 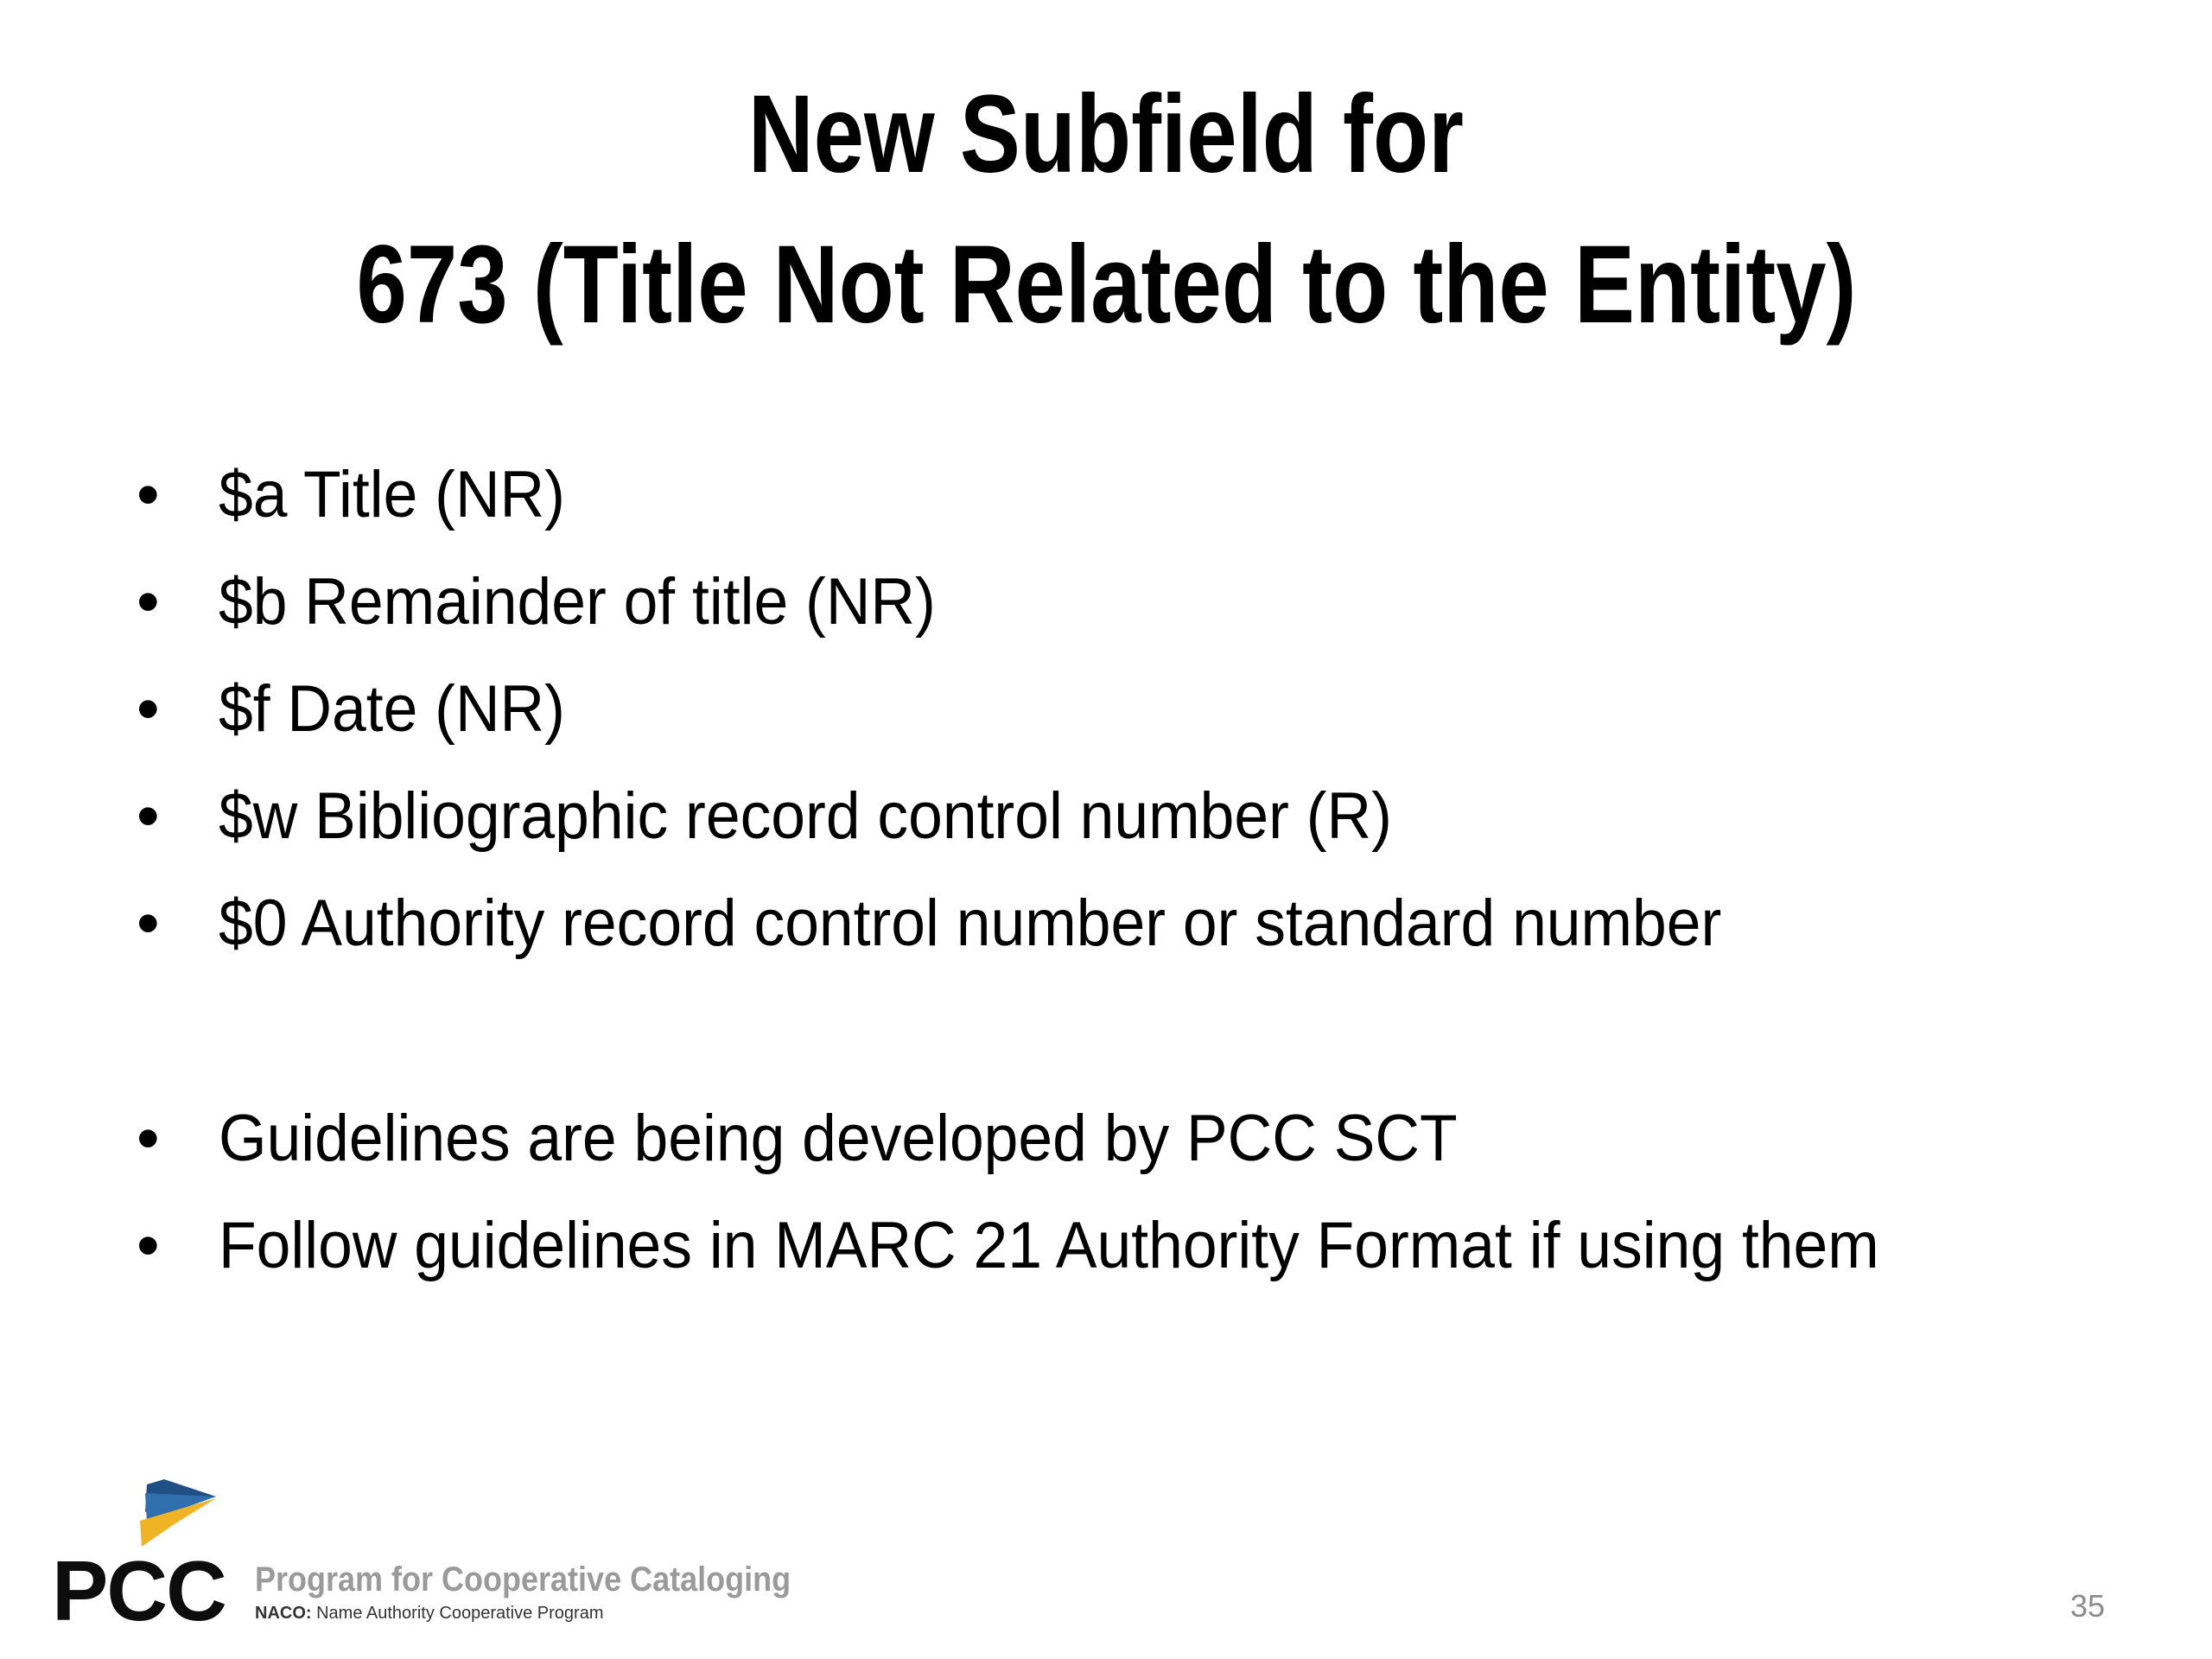 What do you see at coordinates (2088, 1606) in the screenshot?
I see `page-number: 35` at bounding box center [2088, 1606].